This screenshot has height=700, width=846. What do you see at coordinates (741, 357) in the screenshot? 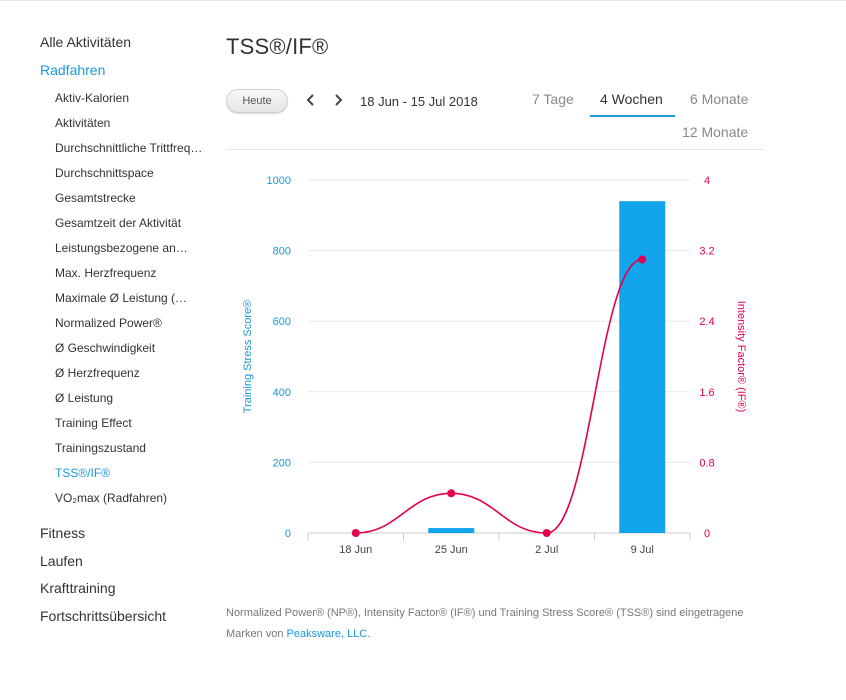
I see `y-axis-title-right: Intensity Factor® (IF®)` at bounding box center [741, 357].